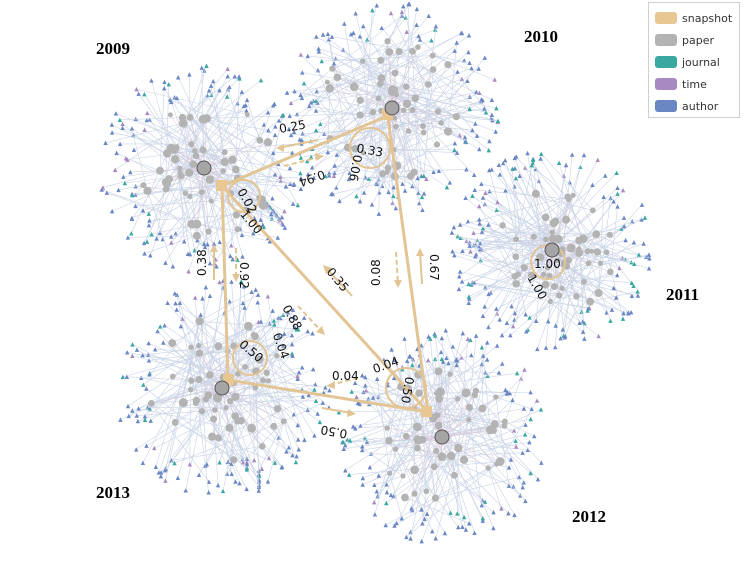 The image size is (747, 561). What do you see at coordinates (547, 264) in the screenshot?
I see `edge-label: 1.00` at bounding box center [547, 264].